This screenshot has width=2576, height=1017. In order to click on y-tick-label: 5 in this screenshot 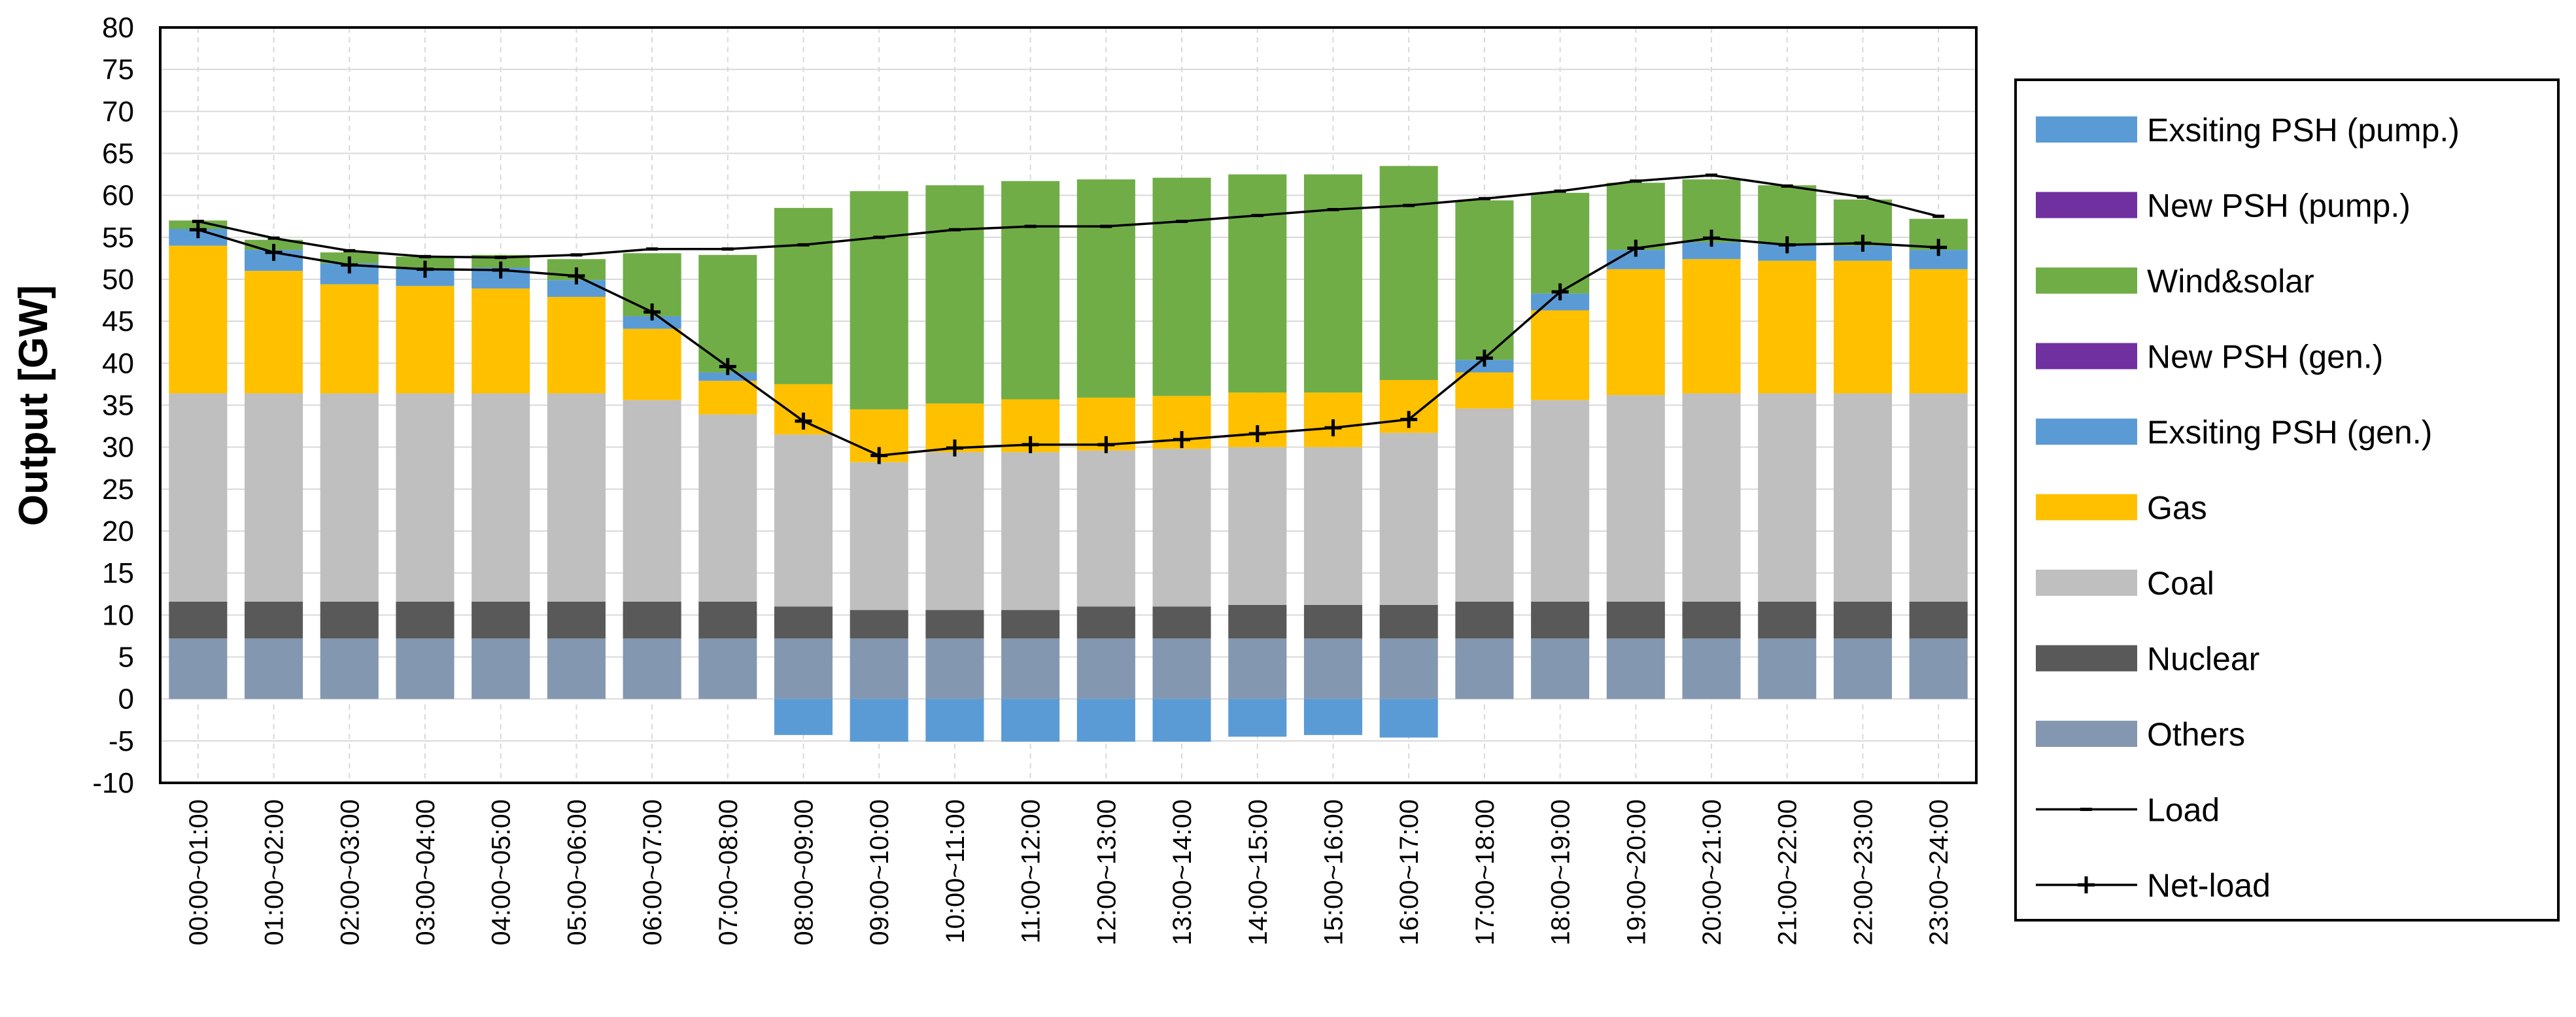, I will do `click(126, 658)`.